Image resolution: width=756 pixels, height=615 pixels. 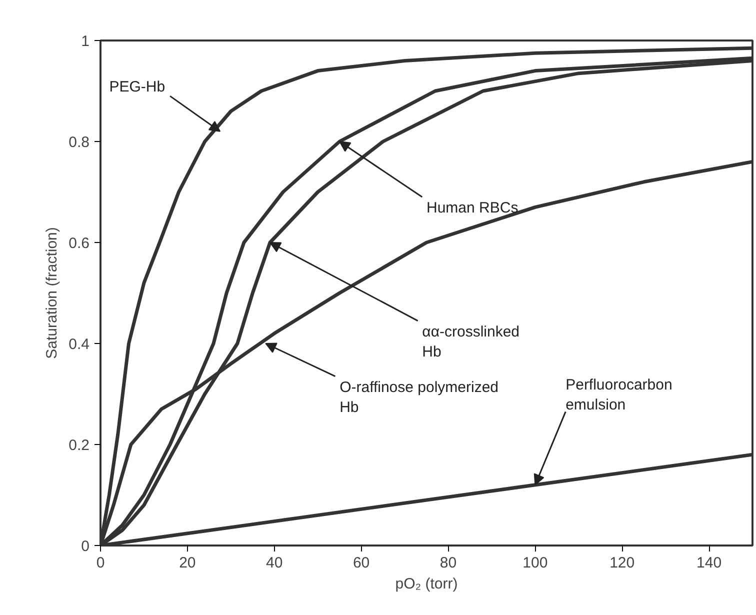 I want to click on annotation: Human RBCs, so click(x=472, y=208).